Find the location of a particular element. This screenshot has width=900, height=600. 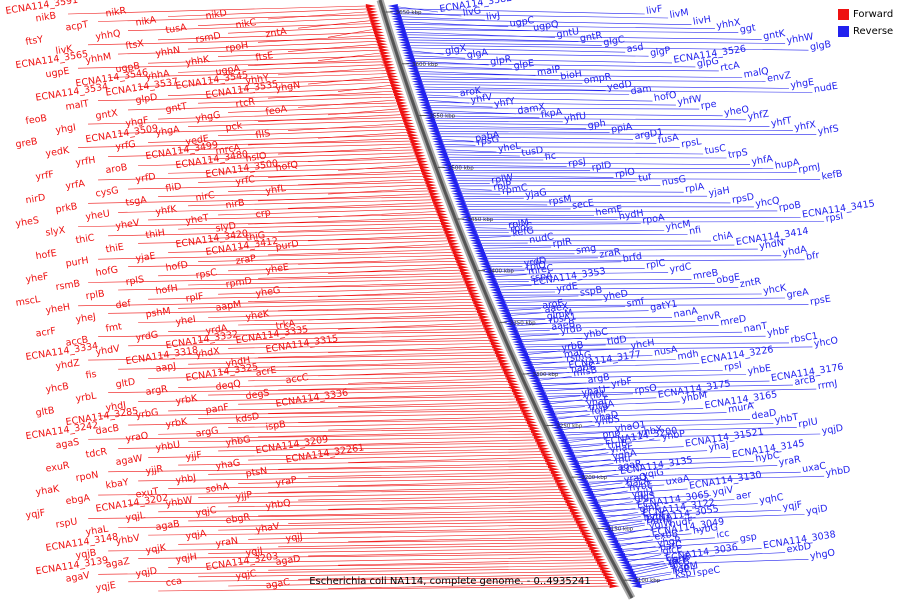

reverse-gene-label: tusD is located at coordinates (532, 152).